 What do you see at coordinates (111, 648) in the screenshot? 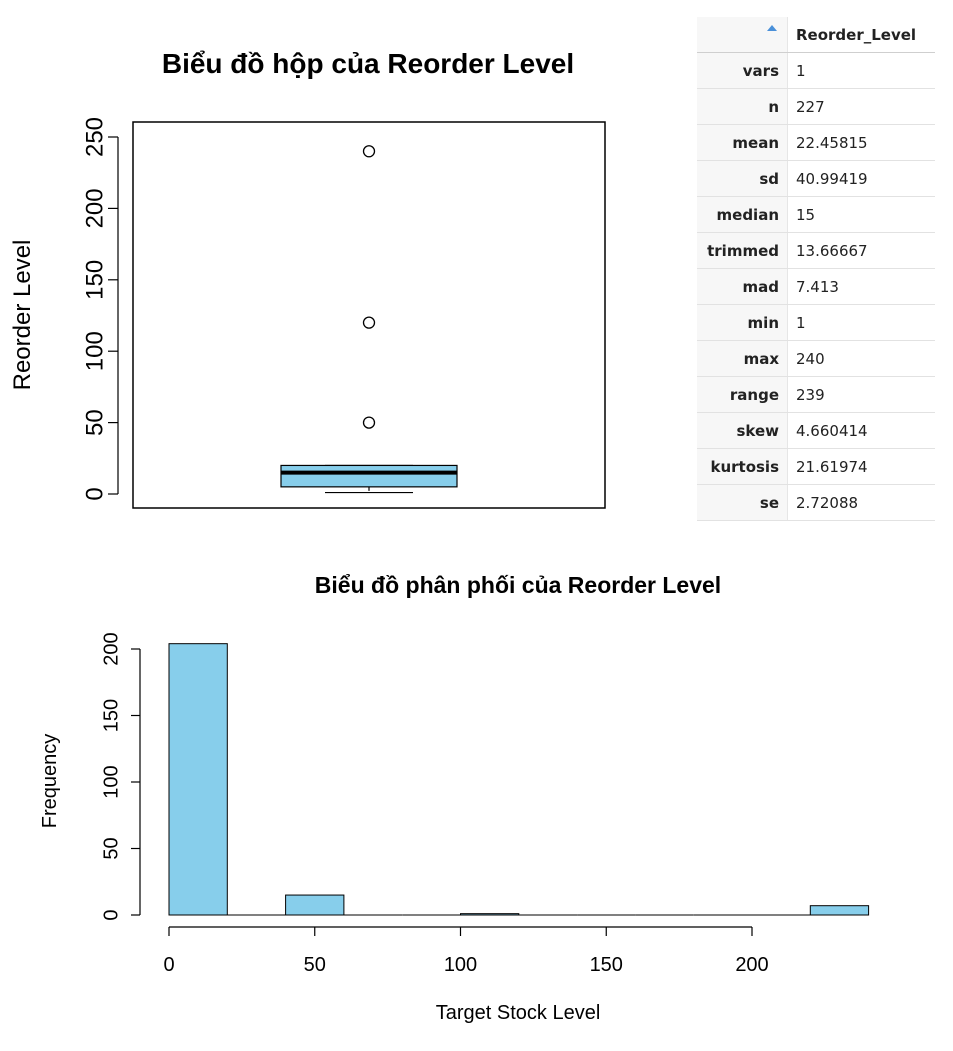
I see `histogram-y-tick-label: 200` at bounding box center [111, 648].